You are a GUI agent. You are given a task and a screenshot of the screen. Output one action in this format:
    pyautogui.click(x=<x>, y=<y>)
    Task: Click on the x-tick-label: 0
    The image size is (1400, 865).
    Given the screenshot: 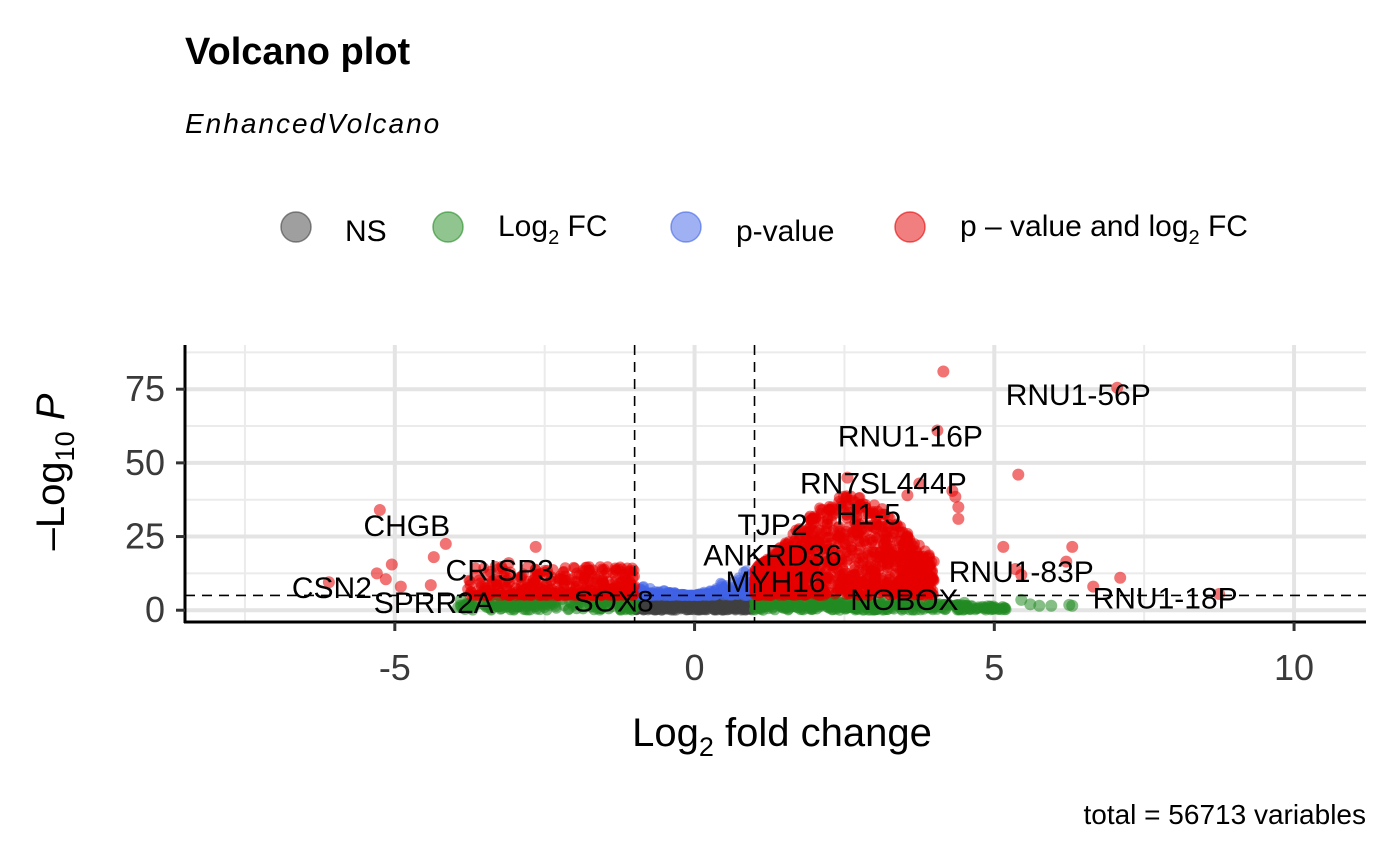 What is the action you would take?
    pyautogui.click(x=695, y=667)
    